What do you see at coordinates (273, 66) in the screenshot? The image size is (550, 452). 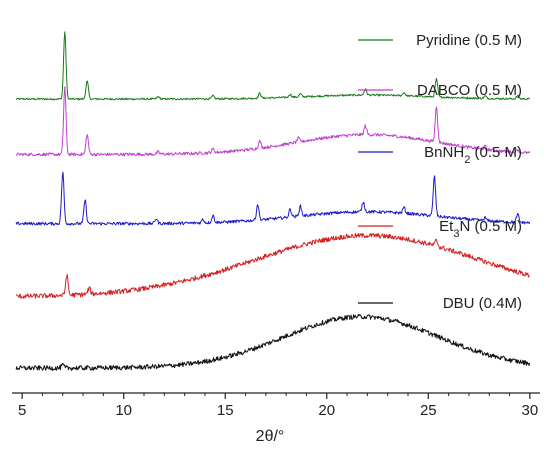 I see `series-line-pyridine-0-5-m` at bounding box center [273, 66].